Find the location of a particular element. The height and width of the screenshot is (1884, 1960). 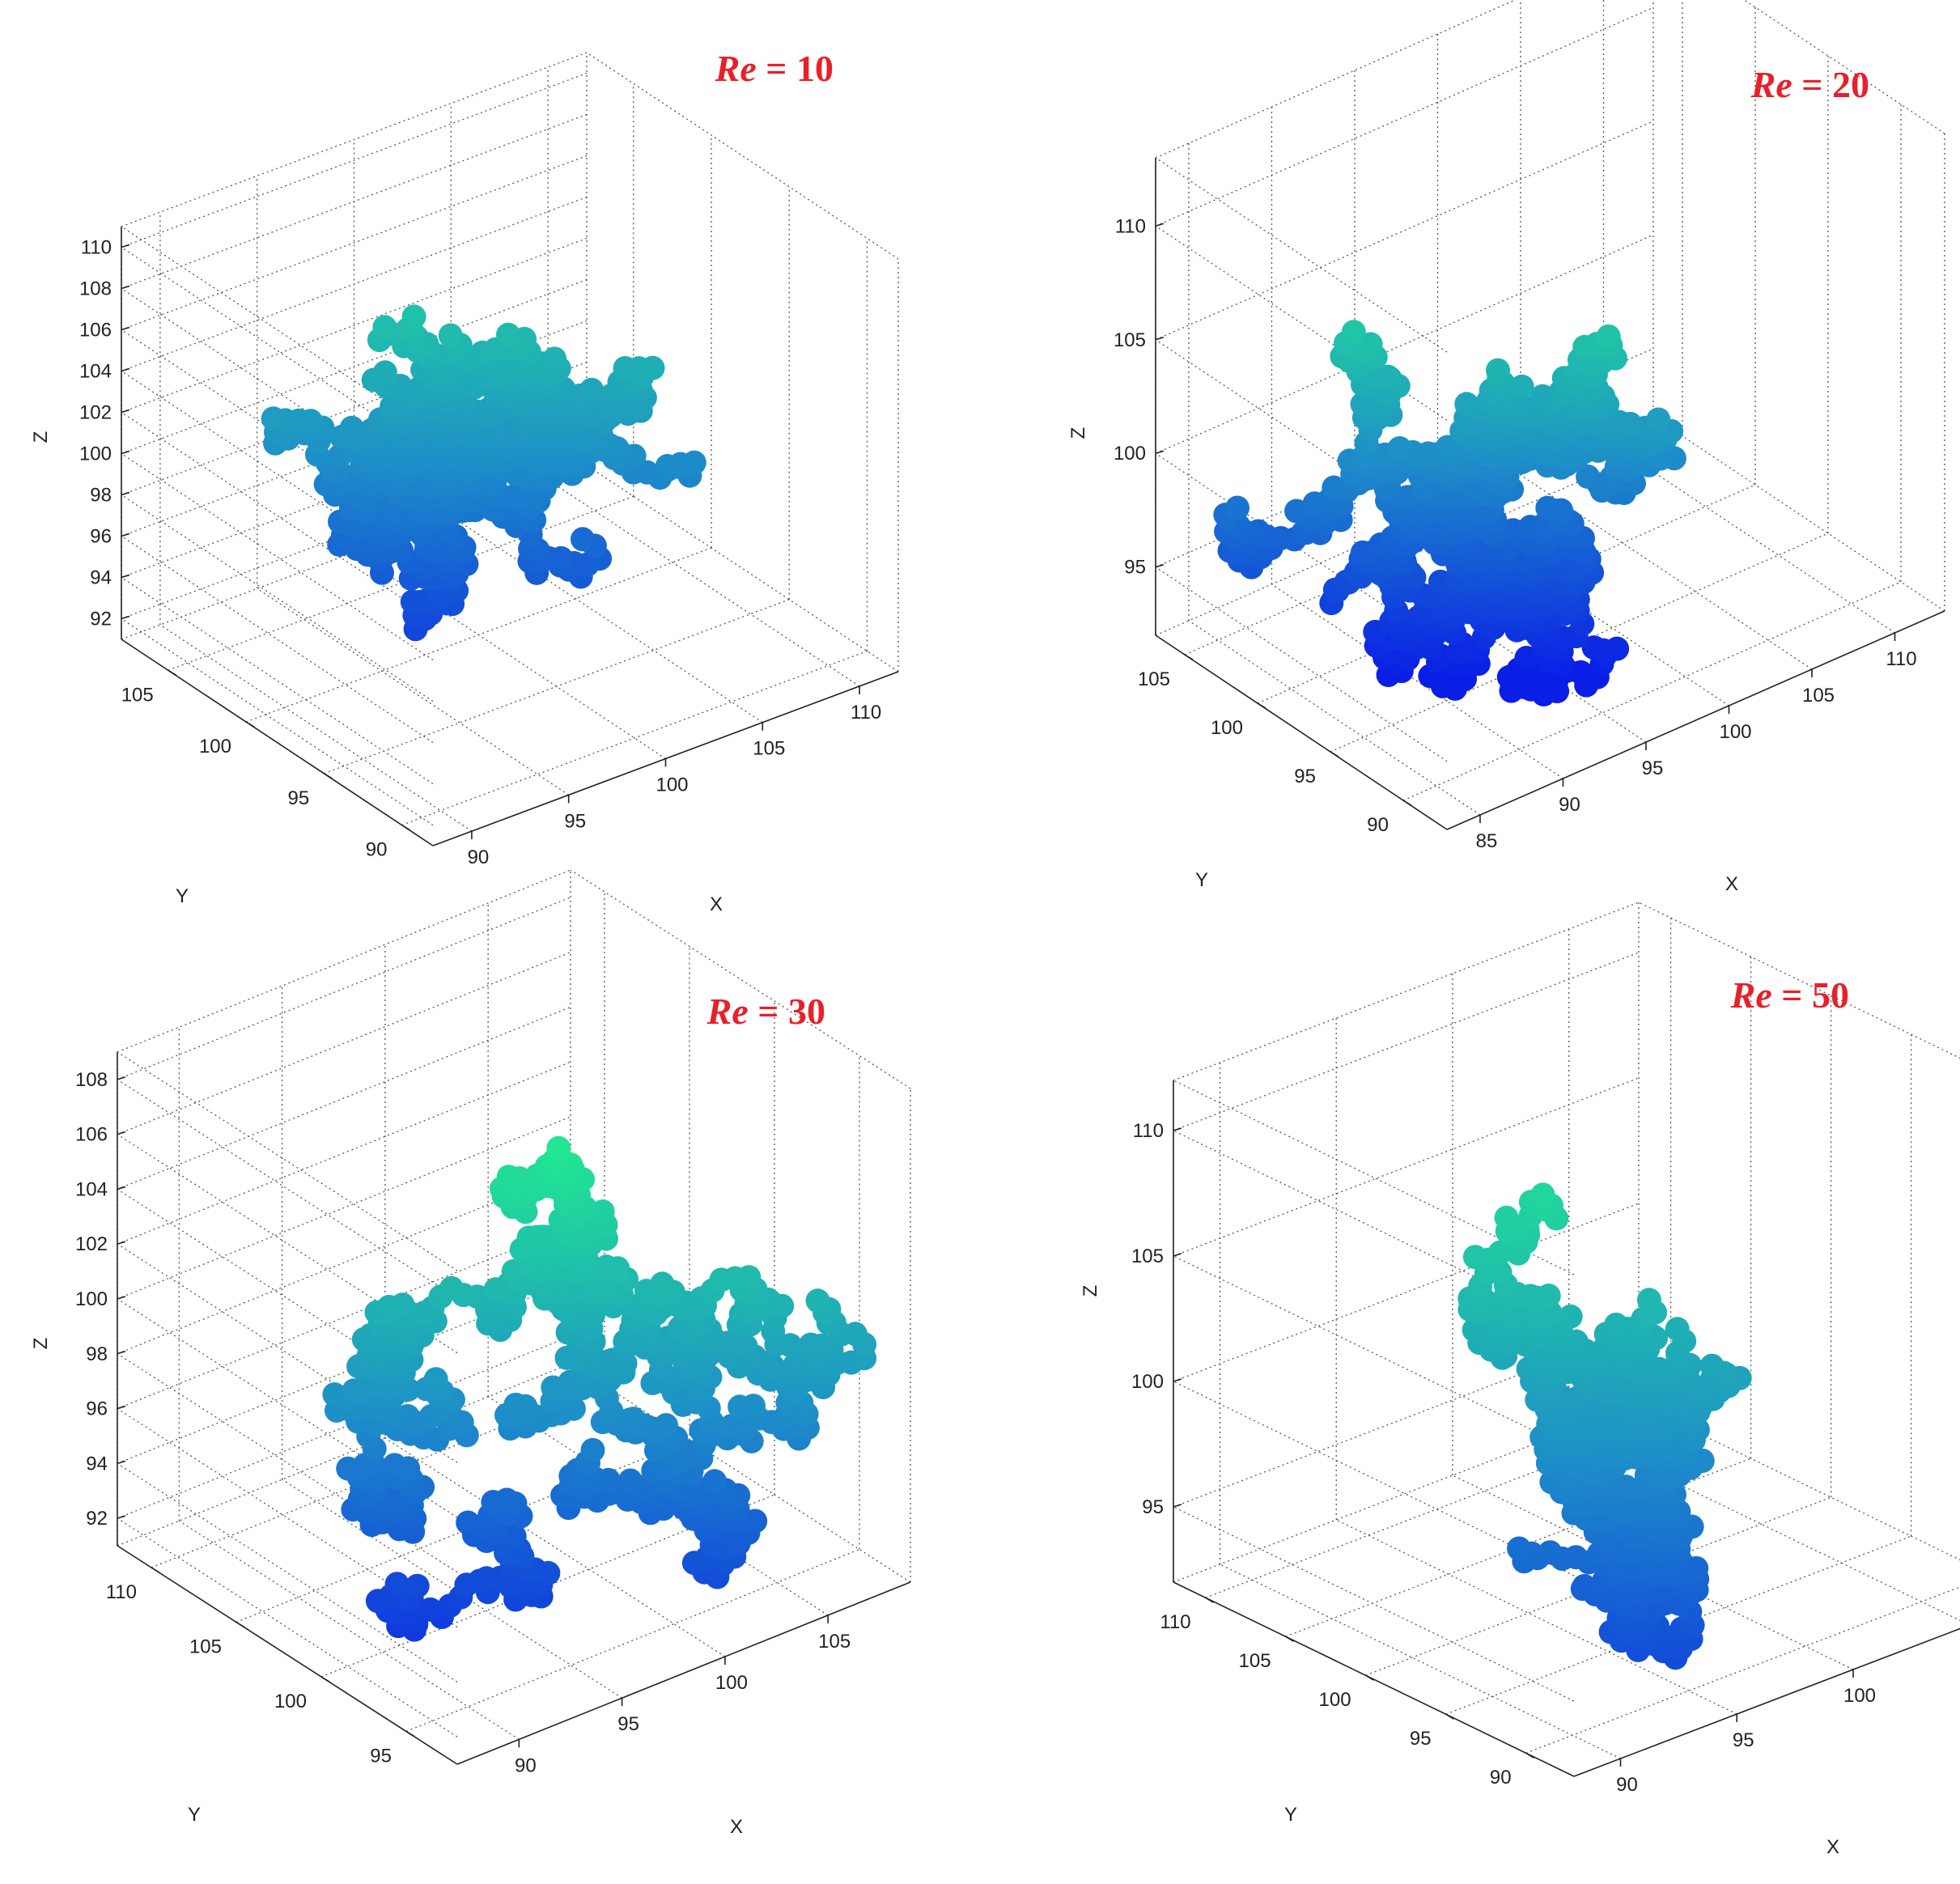

x-tick-label: 100 is located at coordinates (732, 1683).